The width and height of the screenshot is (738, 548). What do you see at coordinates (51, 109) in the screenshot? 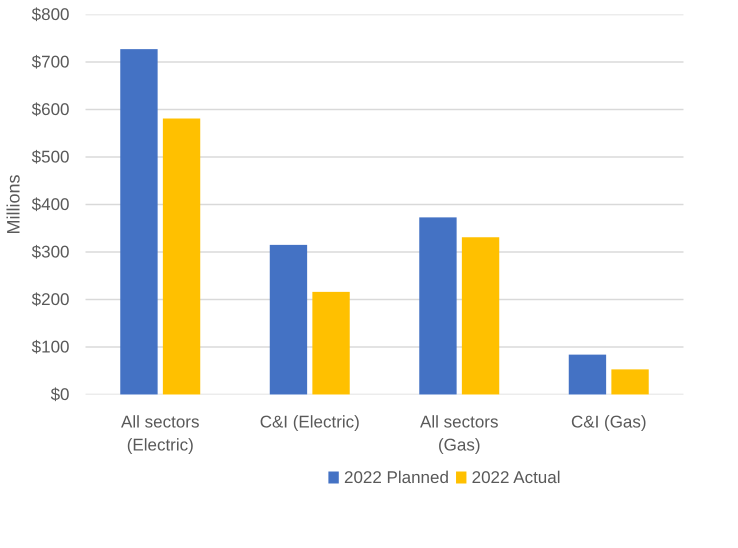
I see `y-tick-label: $600` at bounding box center [51, 109].